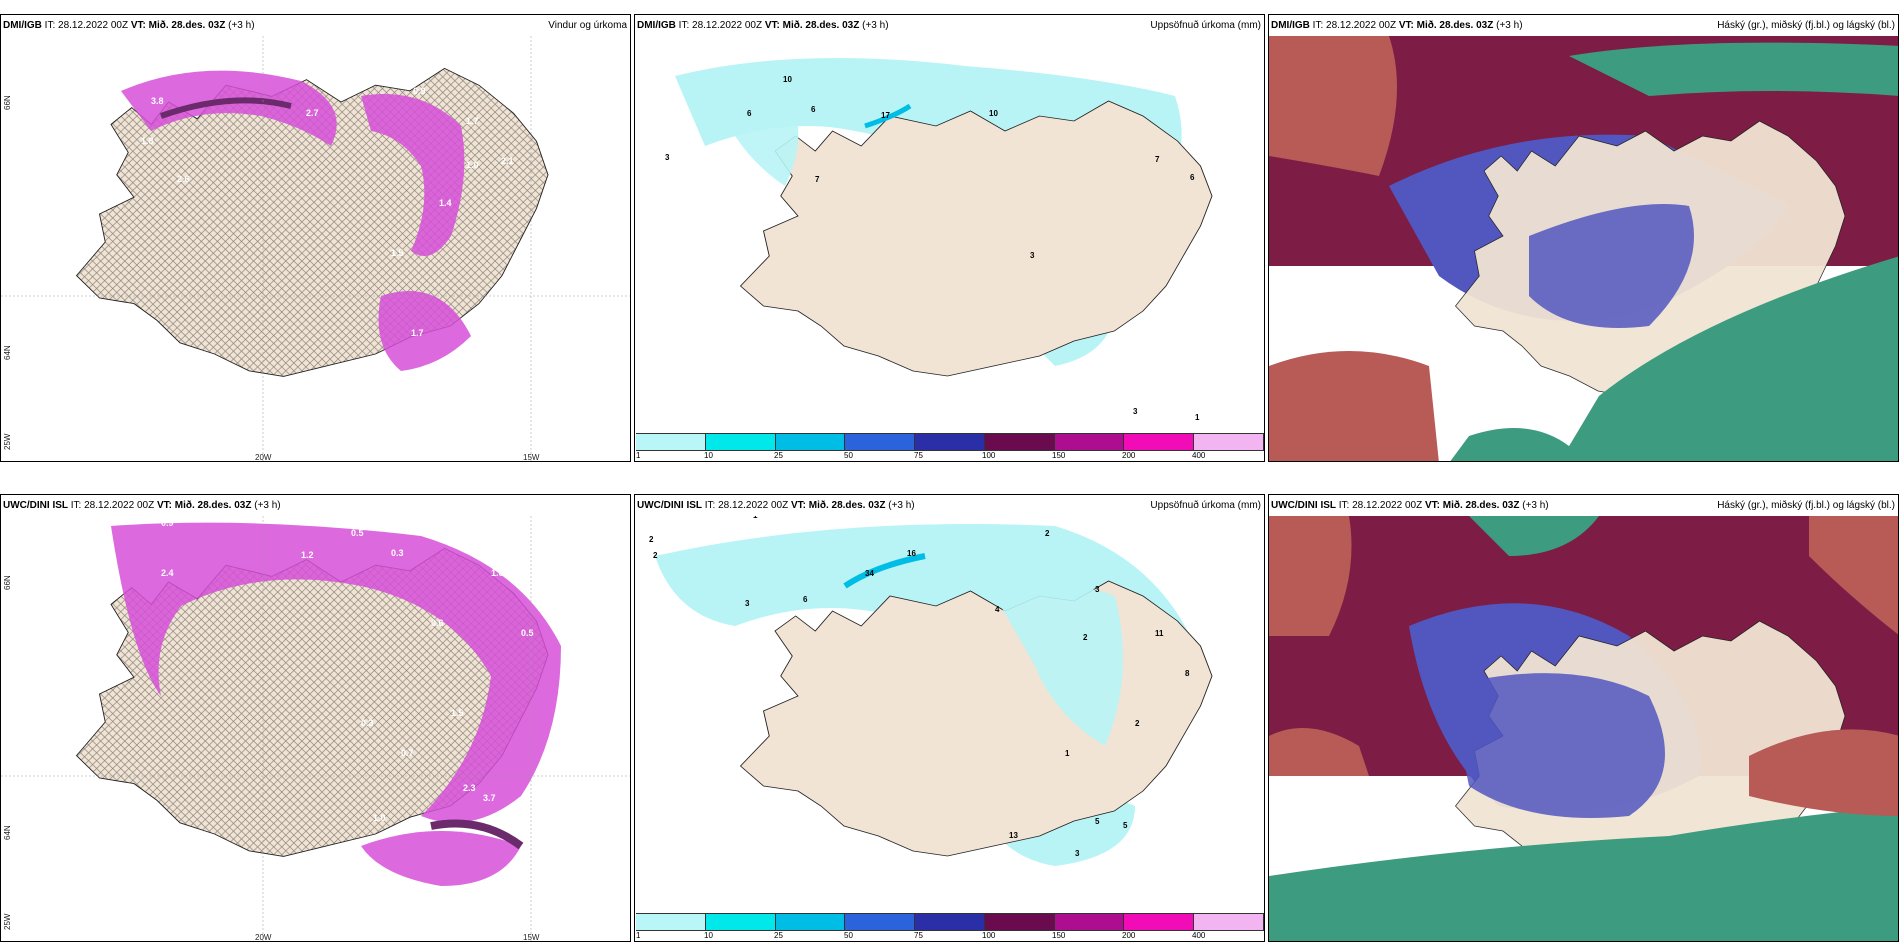 The width and height of the screenshot is (1900, 950). Describe the element at coordinates (911, 553) in the screenshot. I see `map-value: 16` at that location.